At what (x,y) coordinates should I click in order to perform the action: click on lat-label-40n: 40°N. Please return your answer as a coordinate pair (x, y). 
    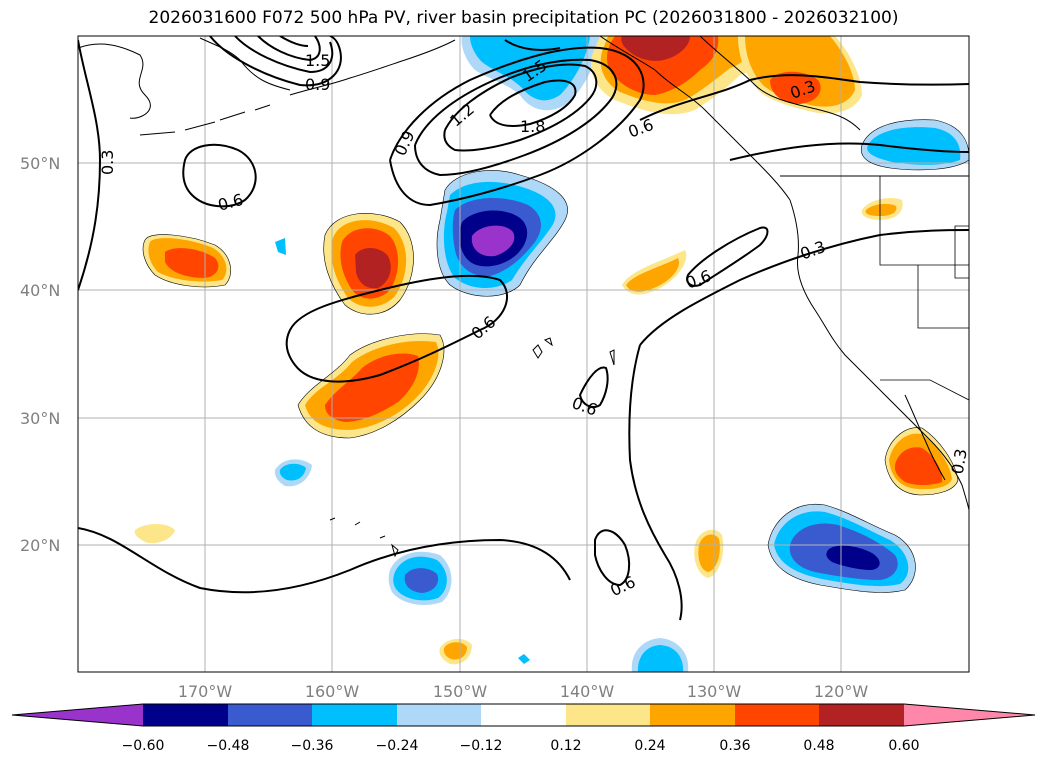
    Looking at the image, I should click on (40, 290).